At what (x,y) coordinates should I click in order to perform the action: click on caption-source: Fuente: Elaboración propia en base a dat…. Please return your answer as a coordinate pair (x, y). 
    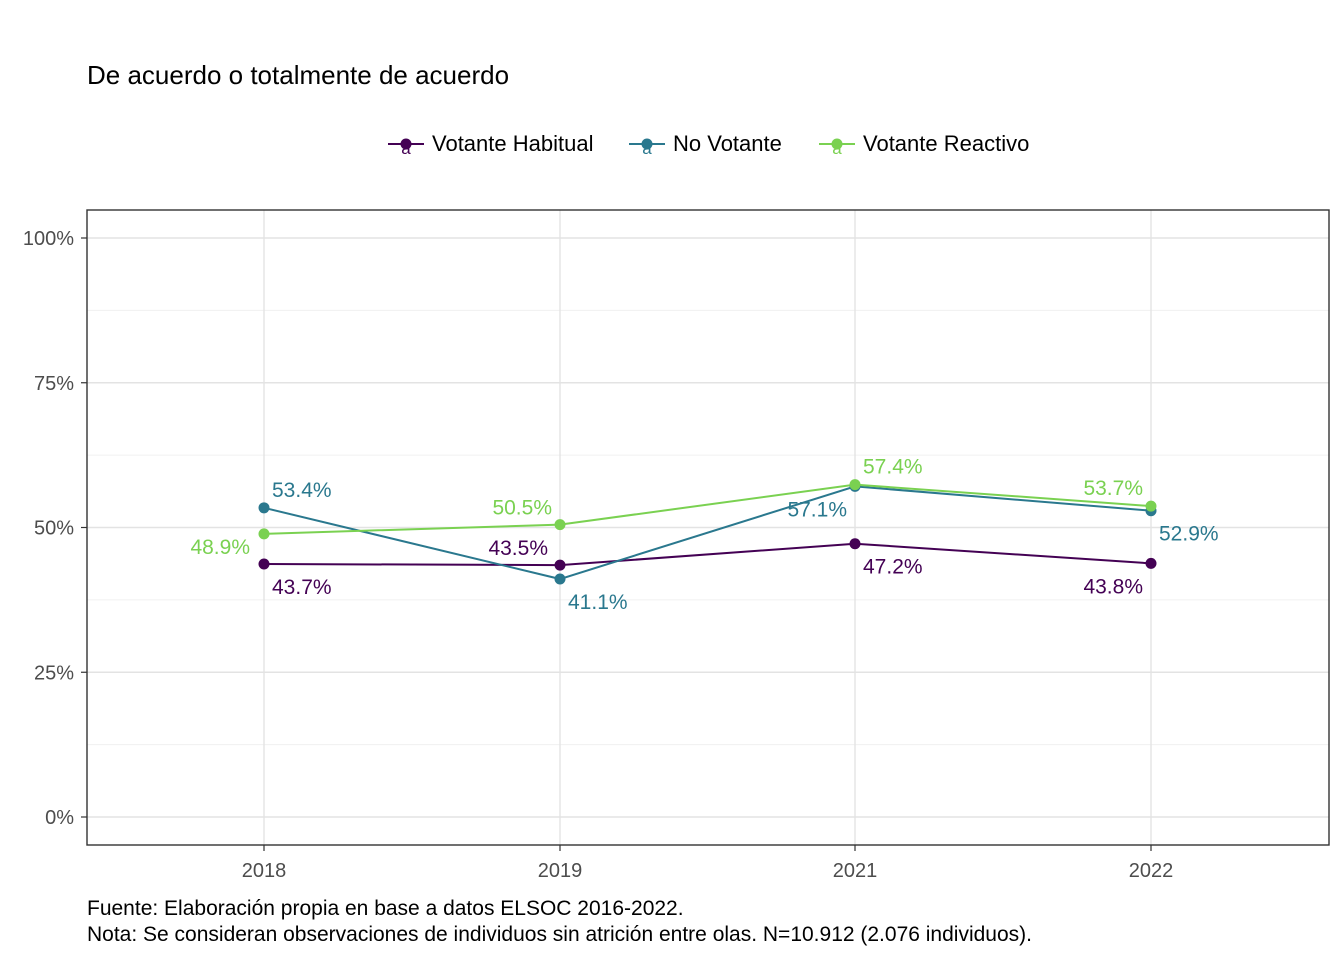
    Looking at the image, I should click on (385, 908).